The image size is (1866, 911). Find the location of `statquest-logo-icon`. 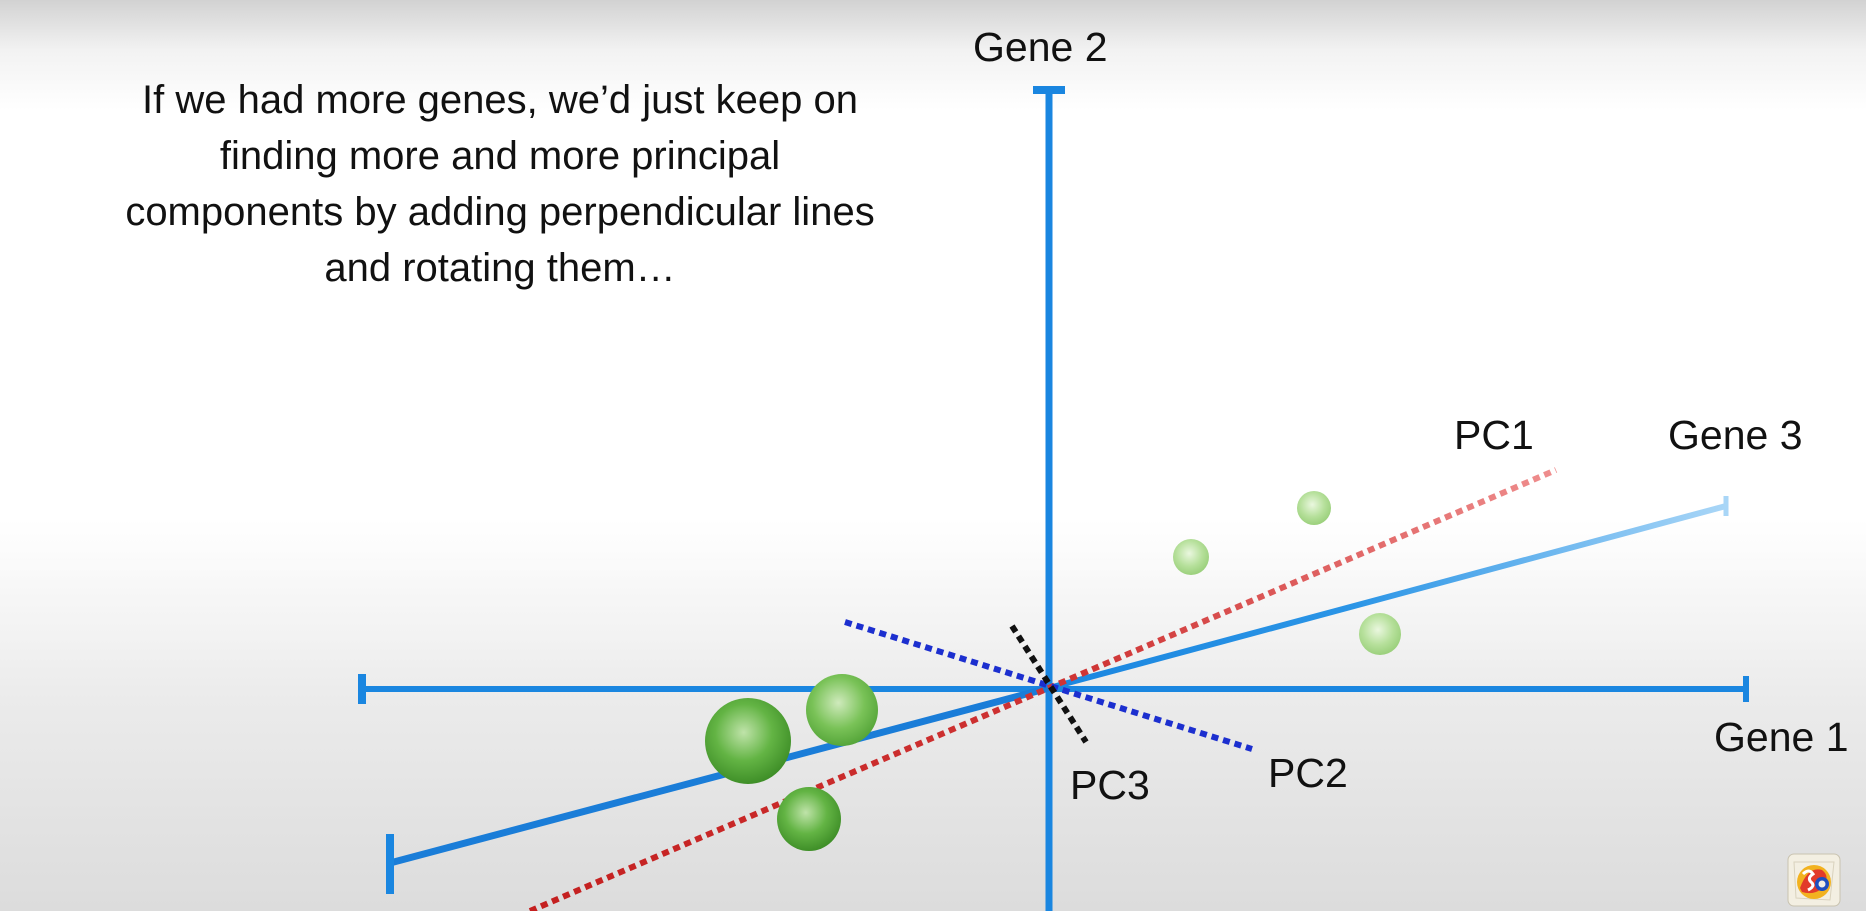

statquest-logo-icon is located at coordinates (1814, 880).